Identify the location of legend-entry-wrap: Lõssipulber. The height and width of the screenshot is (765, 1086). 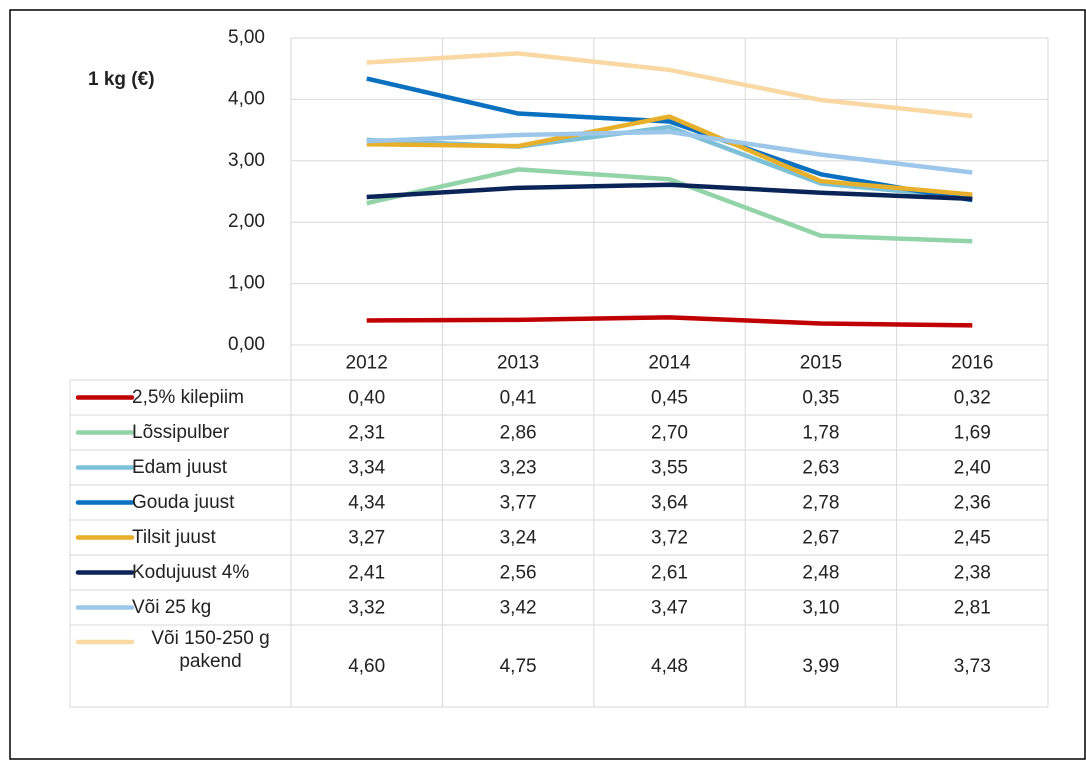
(210, 432).